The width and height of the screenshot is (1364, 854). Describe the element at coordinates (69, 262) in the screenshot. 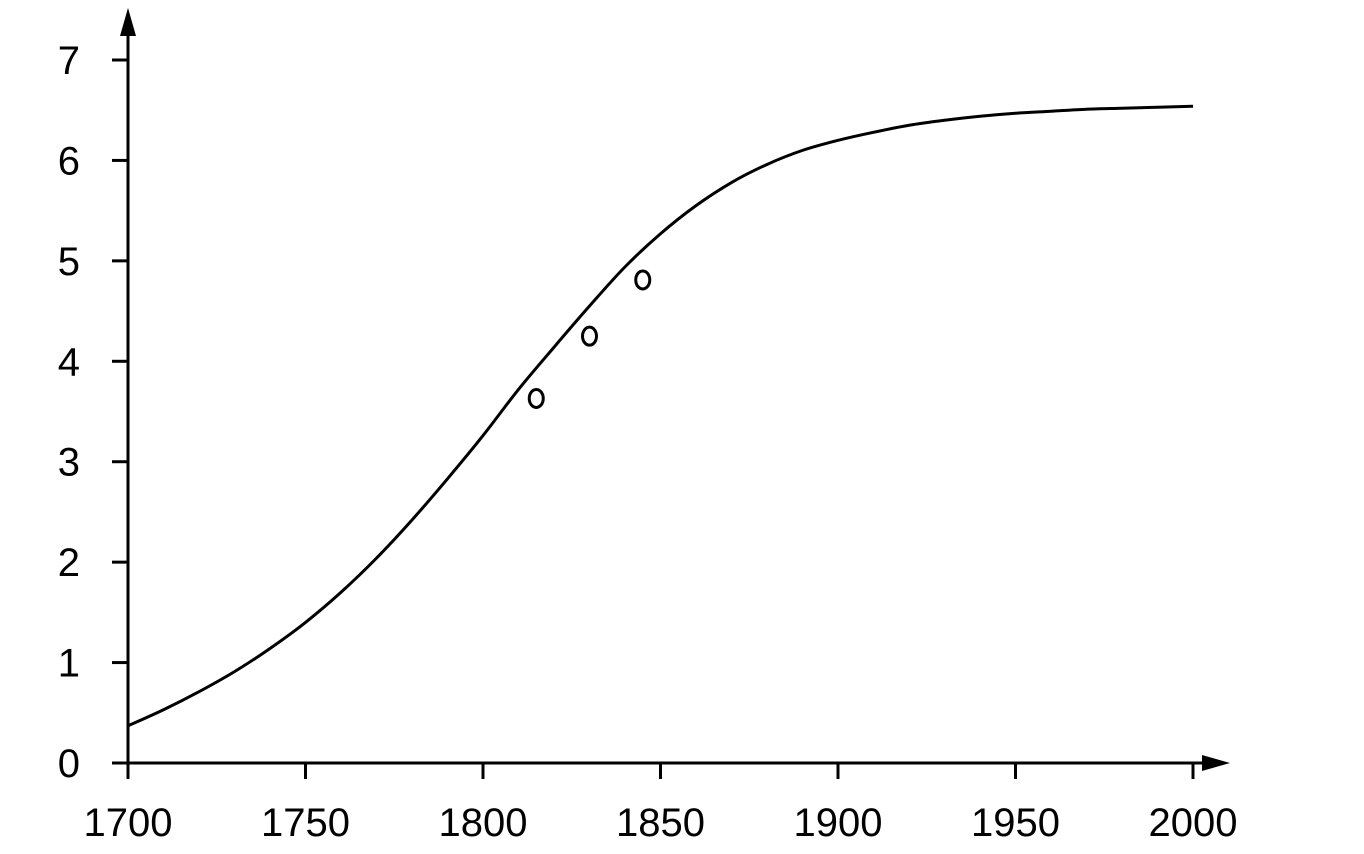

I see `y-tick-label: 5` at that location.